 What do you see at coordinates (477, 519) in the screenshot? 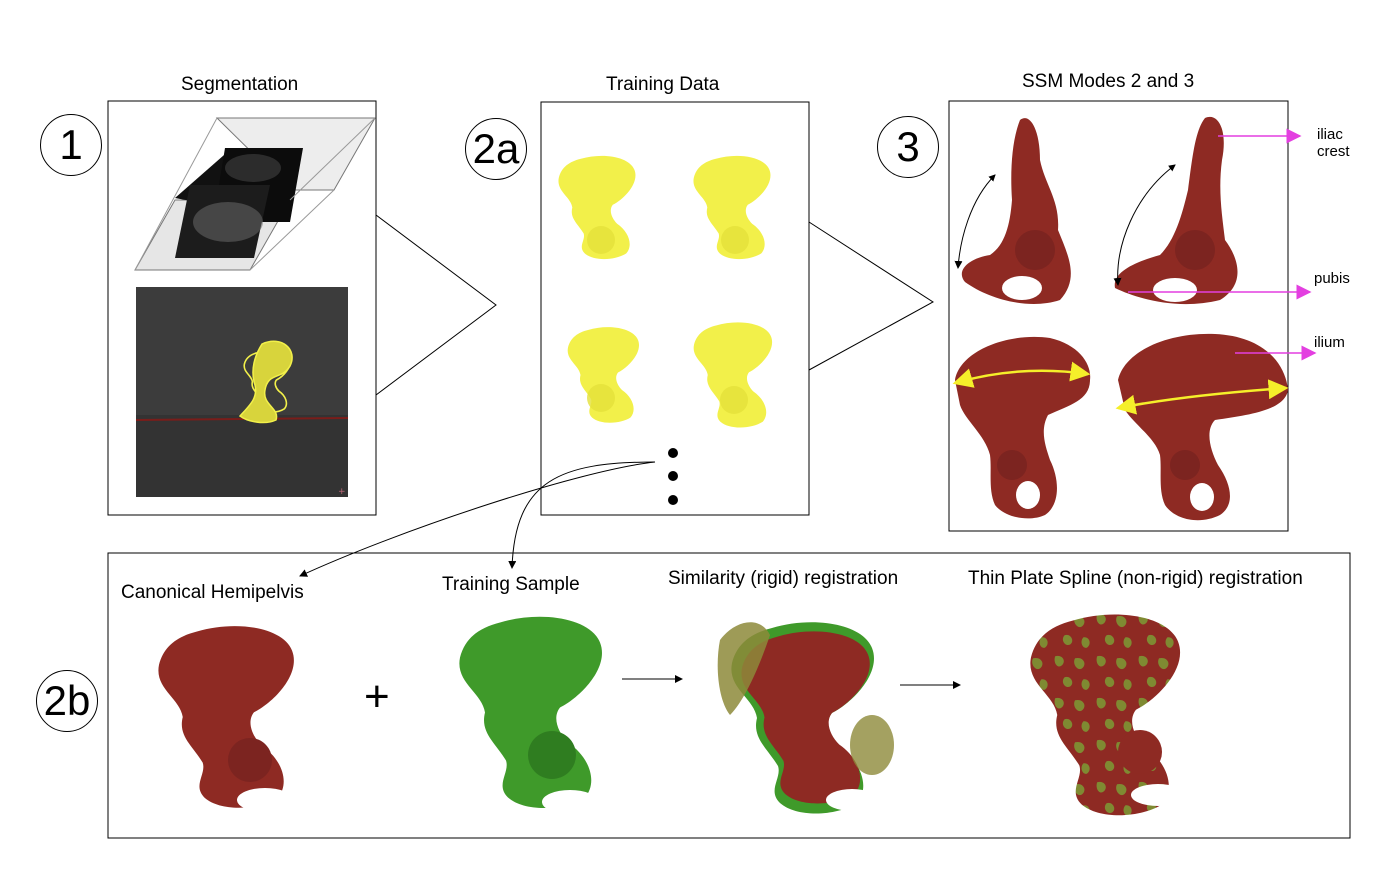
I see `link-to-canonical` at bounding box center [477, 519].